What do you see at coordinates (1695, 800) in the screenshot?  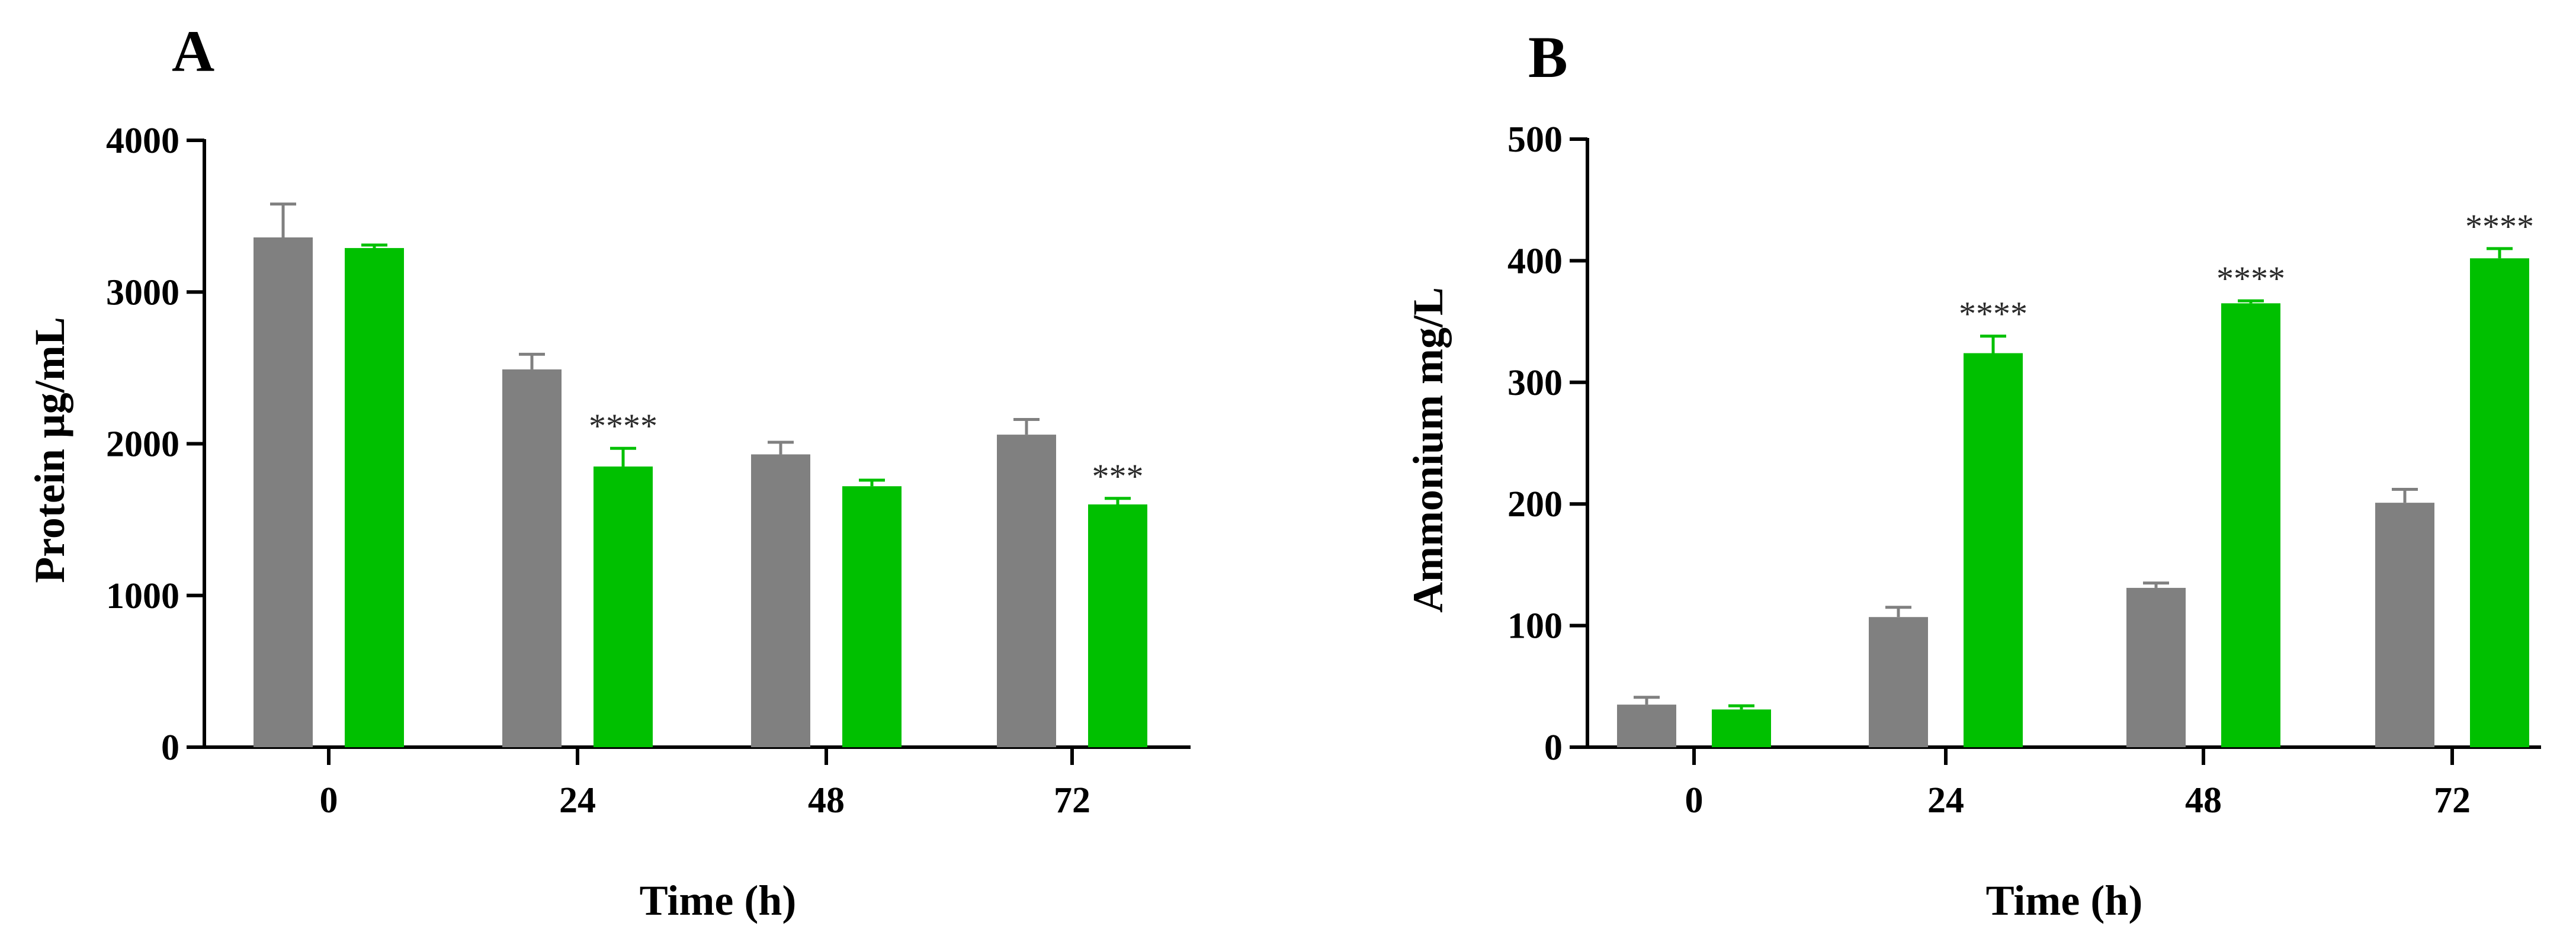 I see `panel-b-x-tick-label: 0` at bounding box center [1695, 800].